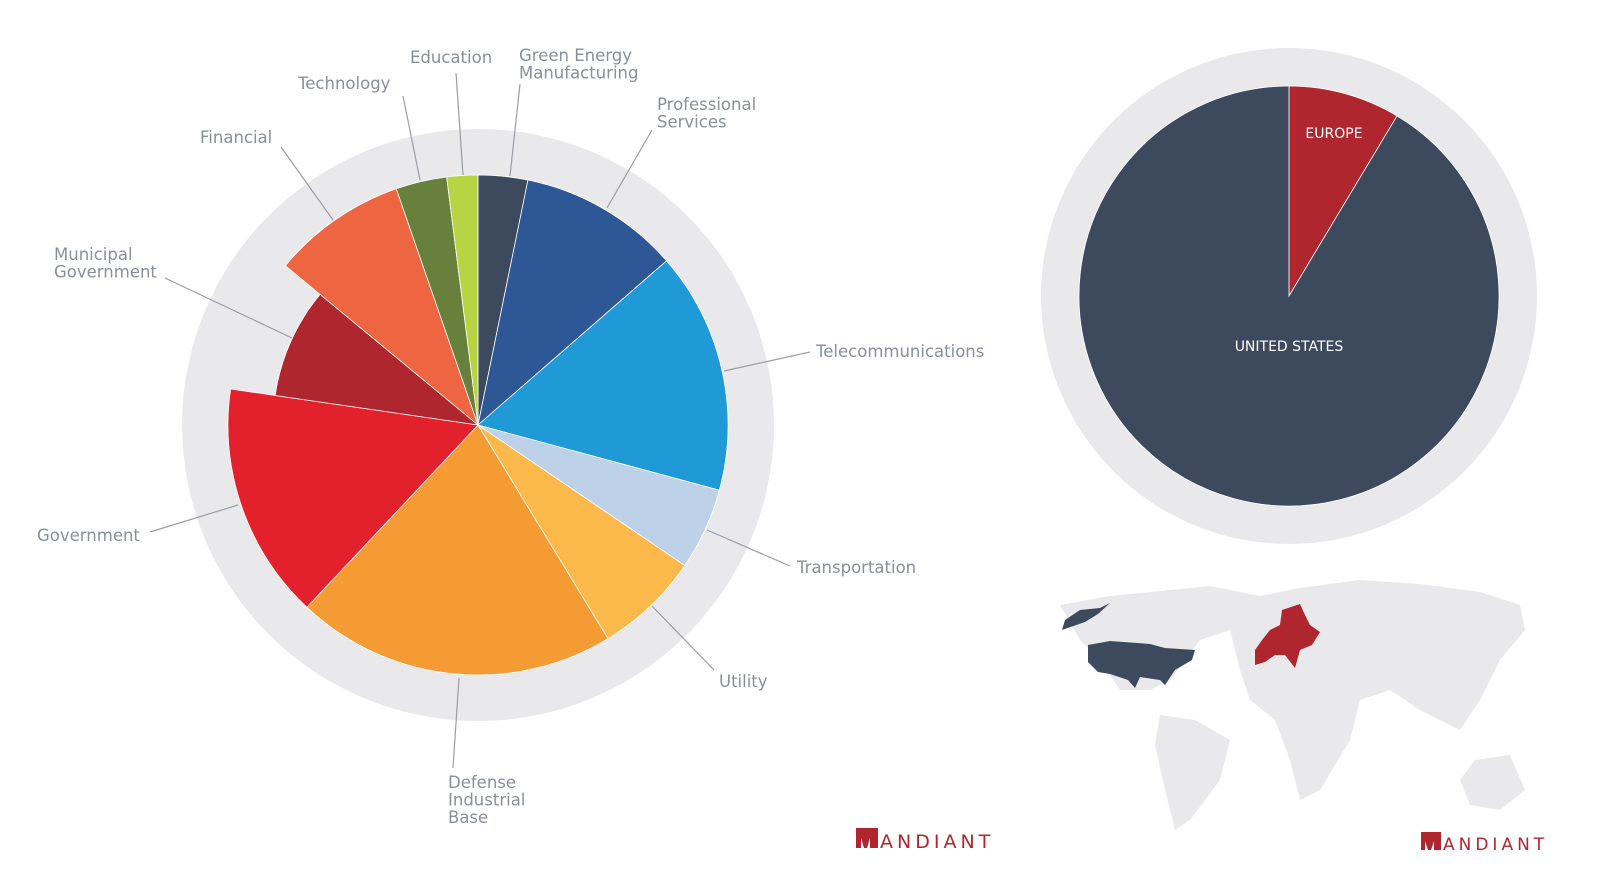  Describe the element at coordinates (1492, 782) in the screenshot. I see `map-australia` at that location.